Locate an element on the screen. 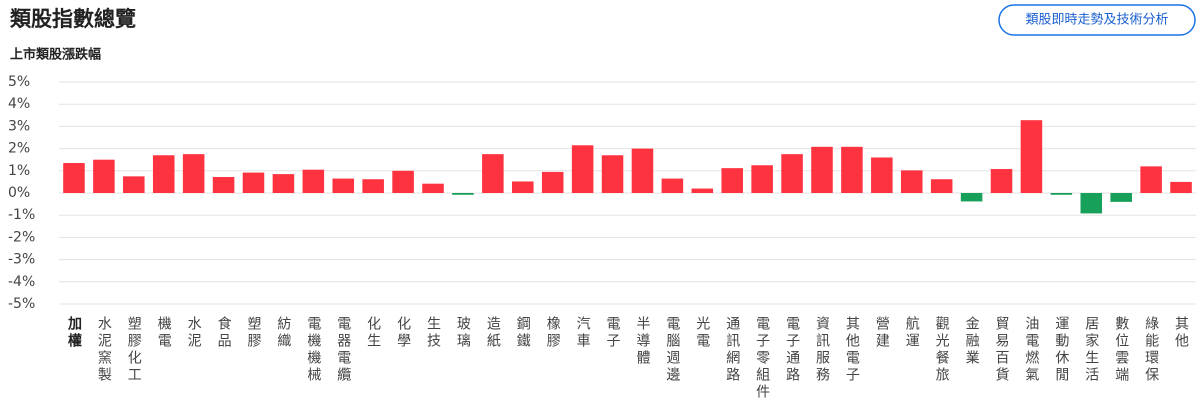 The image size is (1200, 420). x-tick-label: 電器電纜 is located at coordinates (343, 350).